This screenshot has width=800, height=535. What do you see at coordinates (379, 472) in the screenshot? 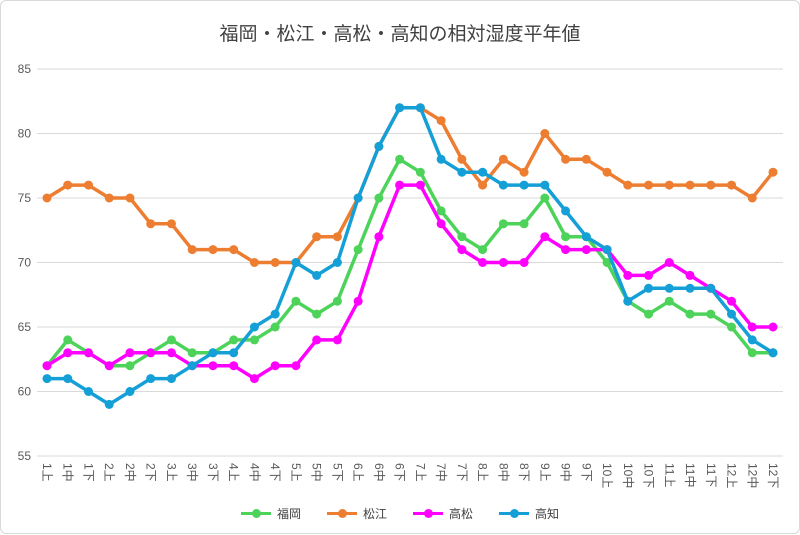
I see `x-tick-label: 6中` at bounding box center [379, 472].